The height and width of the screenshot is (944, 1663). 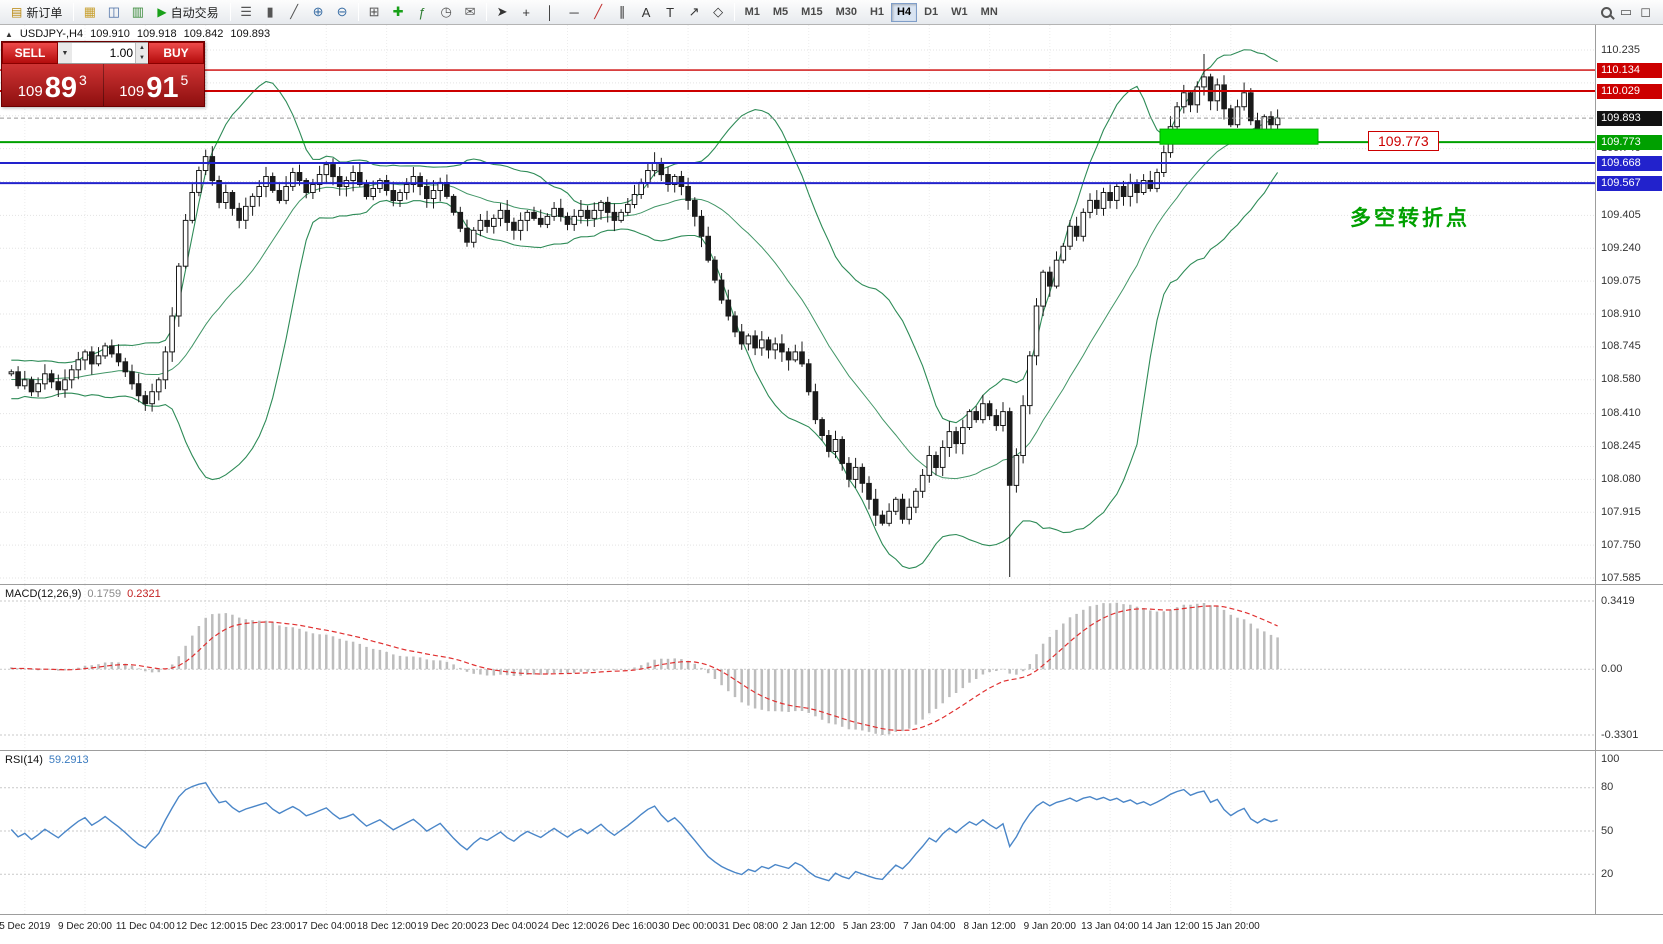 I want to click on window-cursor-icon: ▭, so click(x=1626, y=11).